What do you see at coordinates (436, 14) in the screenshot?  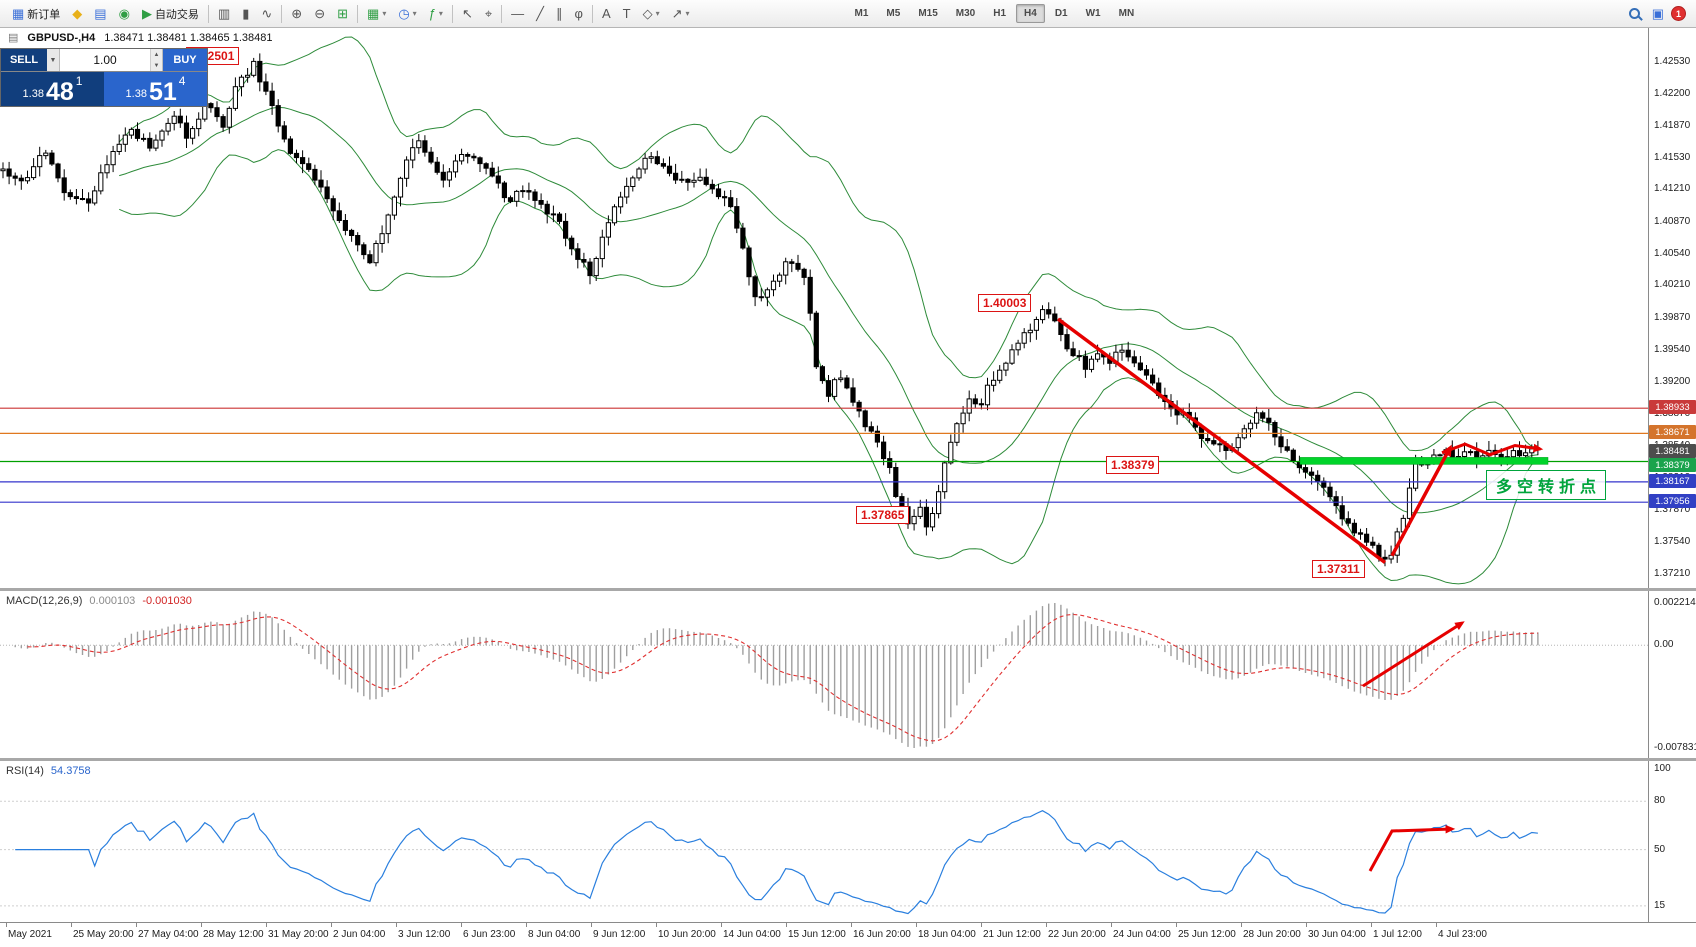 I see `indicators-button: ƒ ▾` at bounding box center [436, 14].